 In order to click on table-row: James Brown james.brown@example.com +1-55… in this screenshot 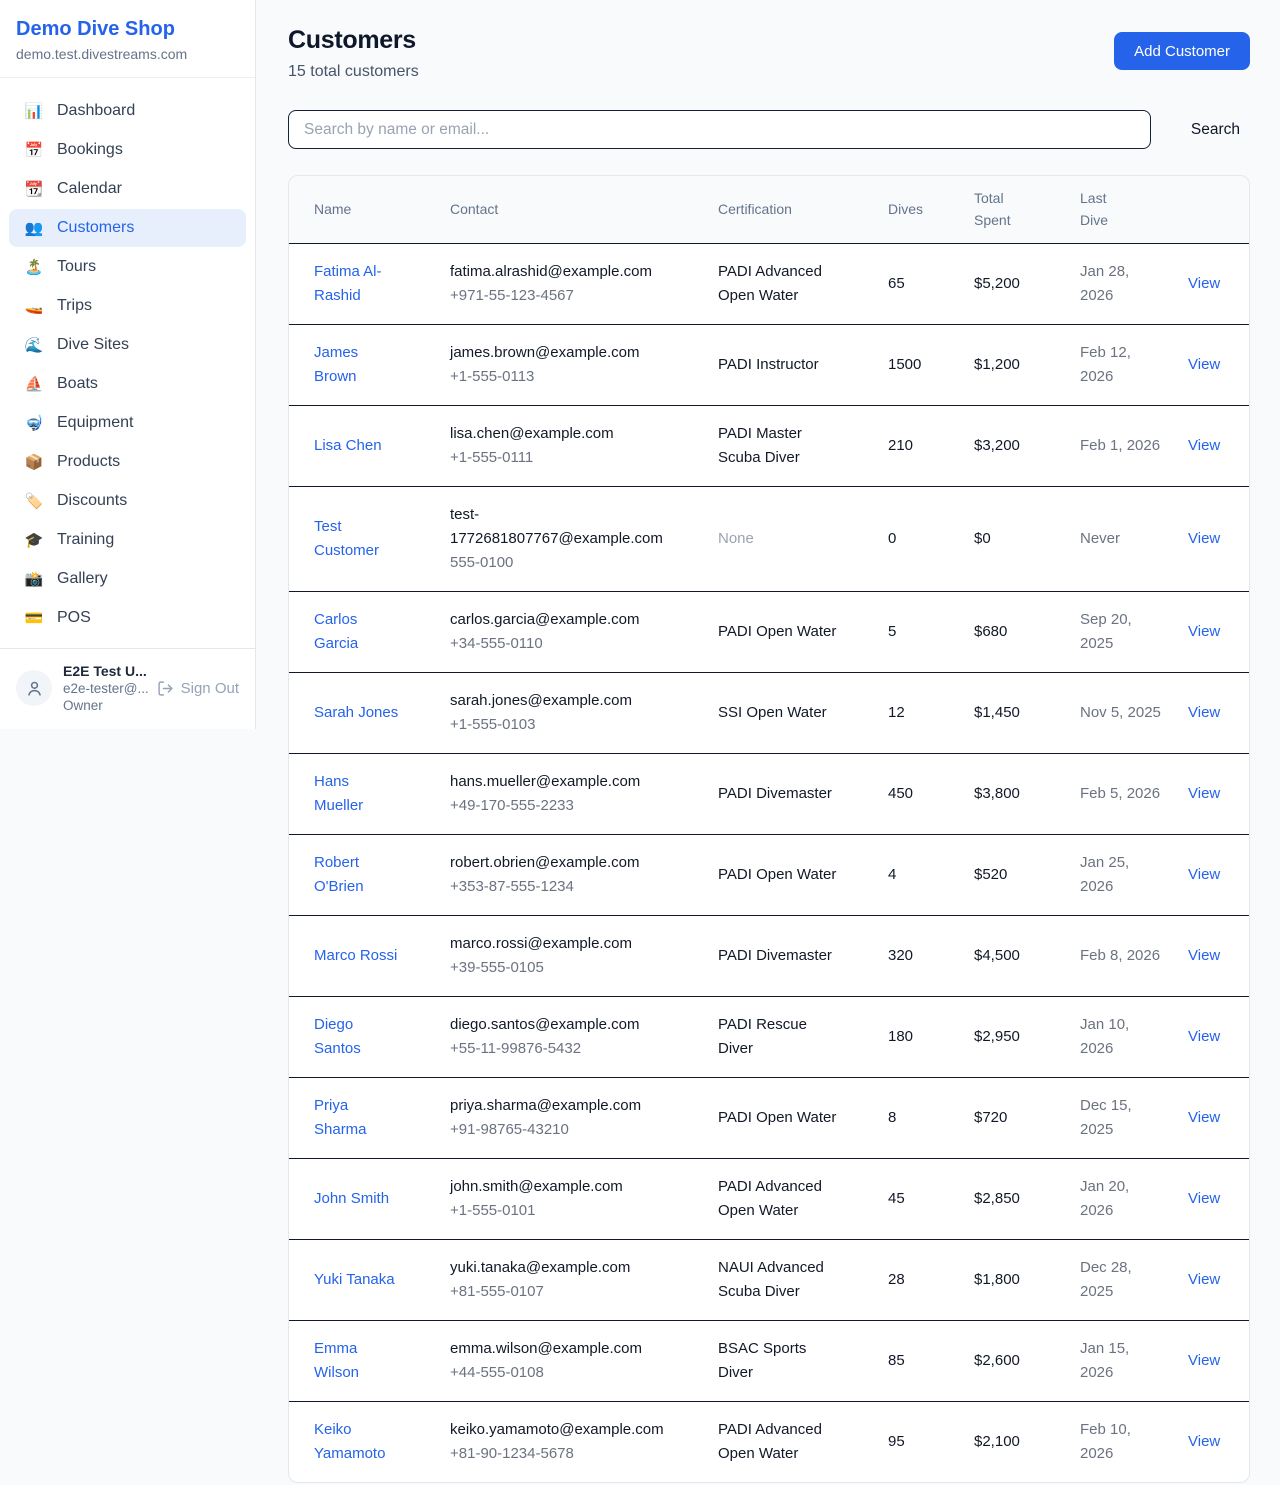, I will do `click(769, 365)`.